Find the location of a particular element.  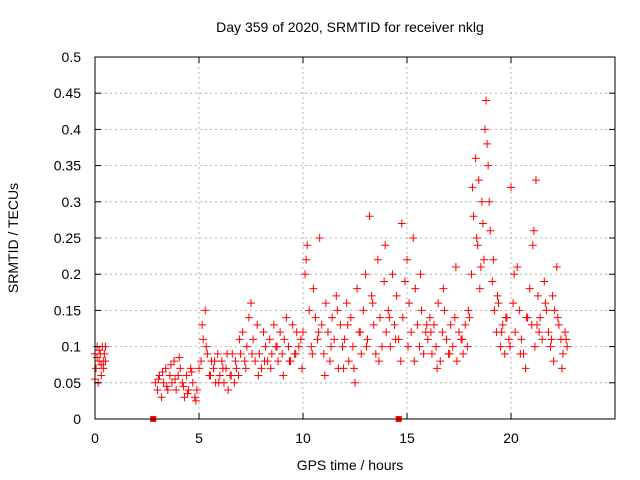

x-tick-label: 20 is located at coordinates (511, 438).